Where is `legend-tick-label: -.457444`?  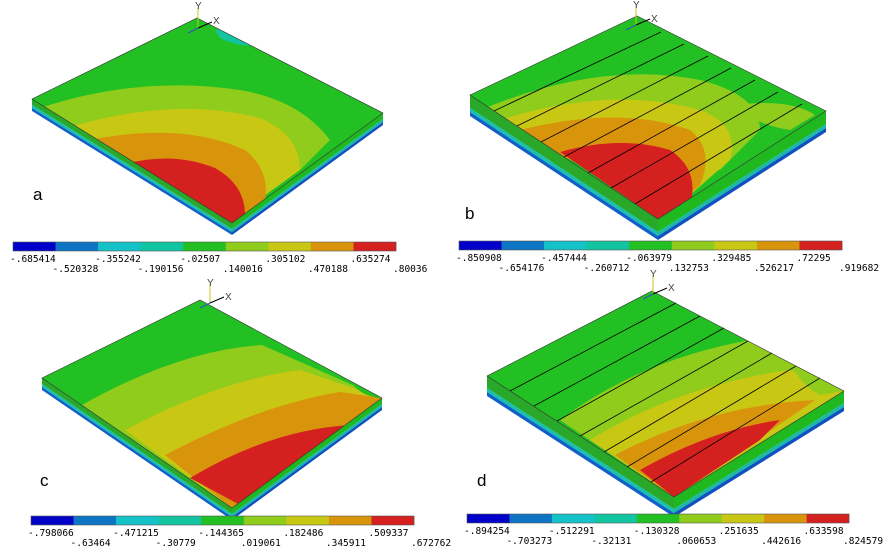
legend-tick-label: -.457444 is located at coordinates (564, 258).